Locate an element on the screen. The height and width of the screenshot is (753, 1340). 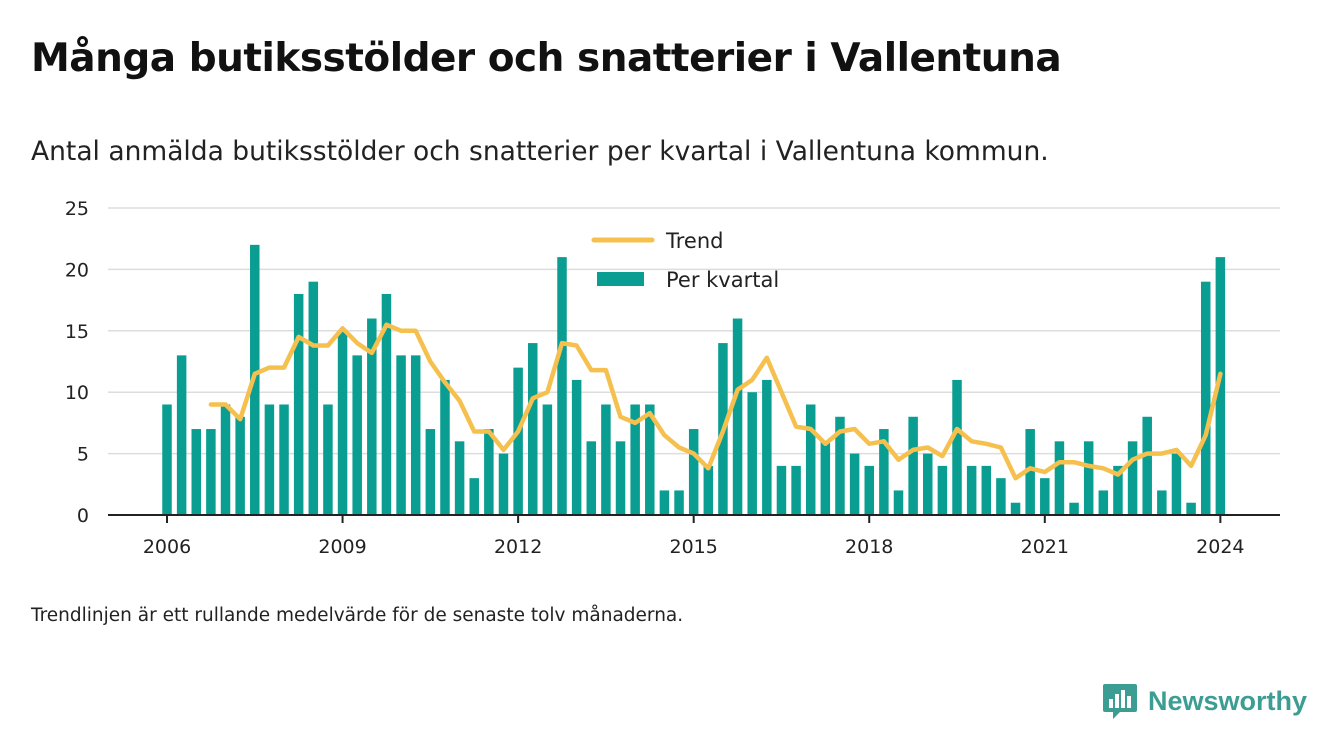
y-tick-label: 5 is located at coordinates (83, 455).